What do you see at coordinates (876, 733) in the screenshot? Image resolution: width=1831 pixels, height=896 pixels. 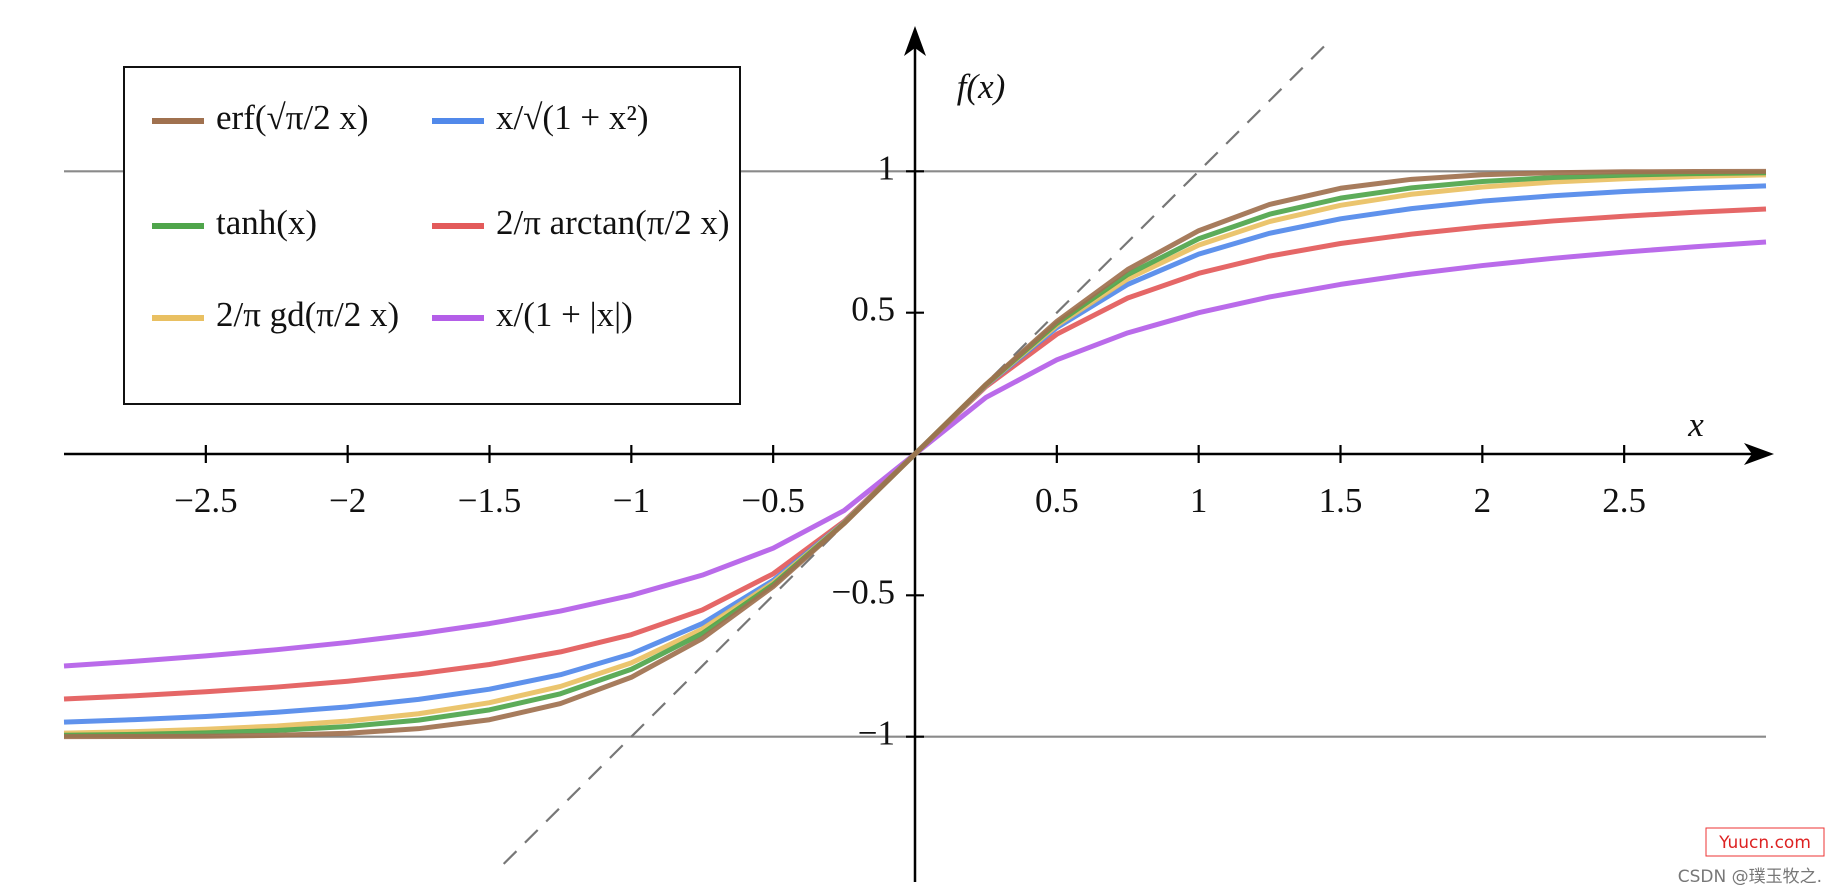 I see `y-tick-label: −1` at bounding box center [876, 733].